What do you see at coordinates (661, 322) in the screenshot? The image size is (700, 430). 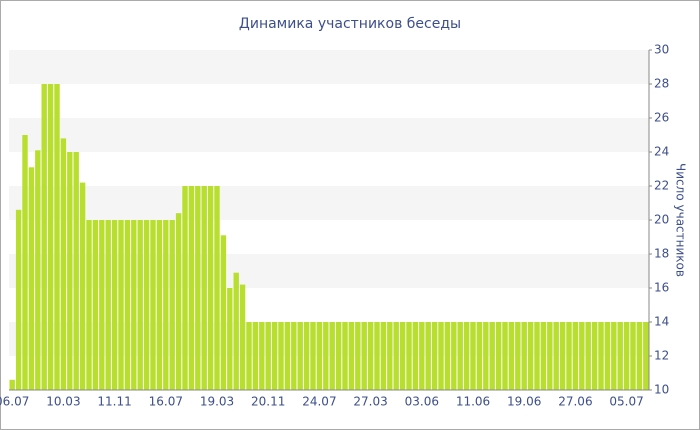 I see `y-tick-label: 14` at bounding box center [661, 322].